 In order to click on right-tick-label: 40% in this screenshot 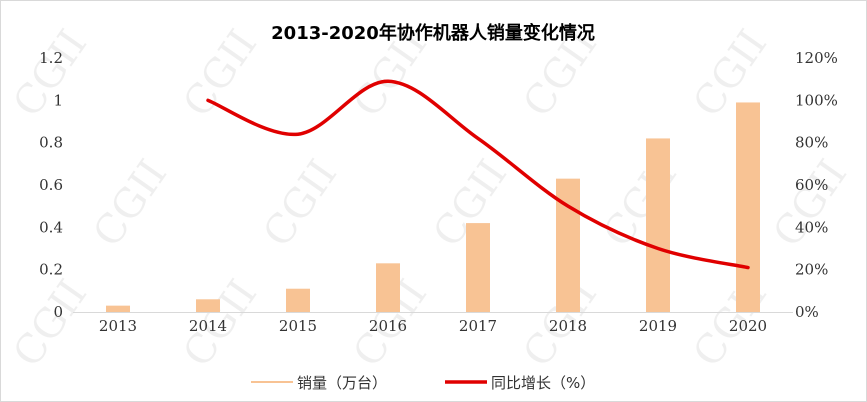, I will do `click(811, 227)`.